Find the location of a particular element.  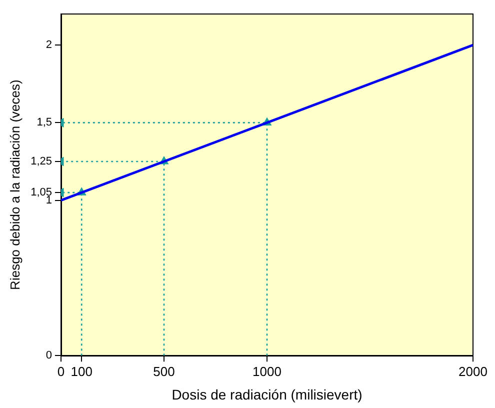

x-axis-title: Dosis de radiación (milisievert) is located at coordinates (267, 394).